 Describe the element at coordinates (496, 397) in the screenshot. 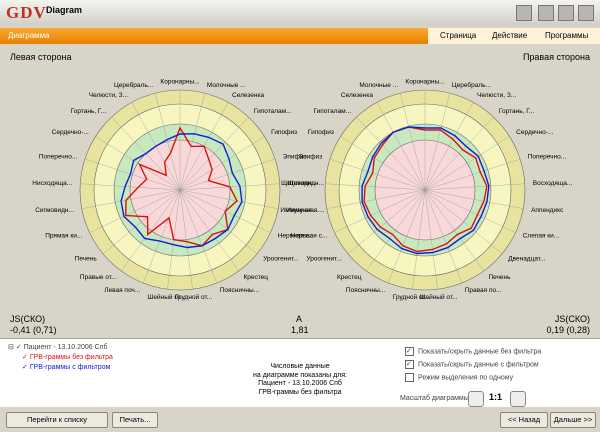

I see `zoom-reset: 1:1` at that location.